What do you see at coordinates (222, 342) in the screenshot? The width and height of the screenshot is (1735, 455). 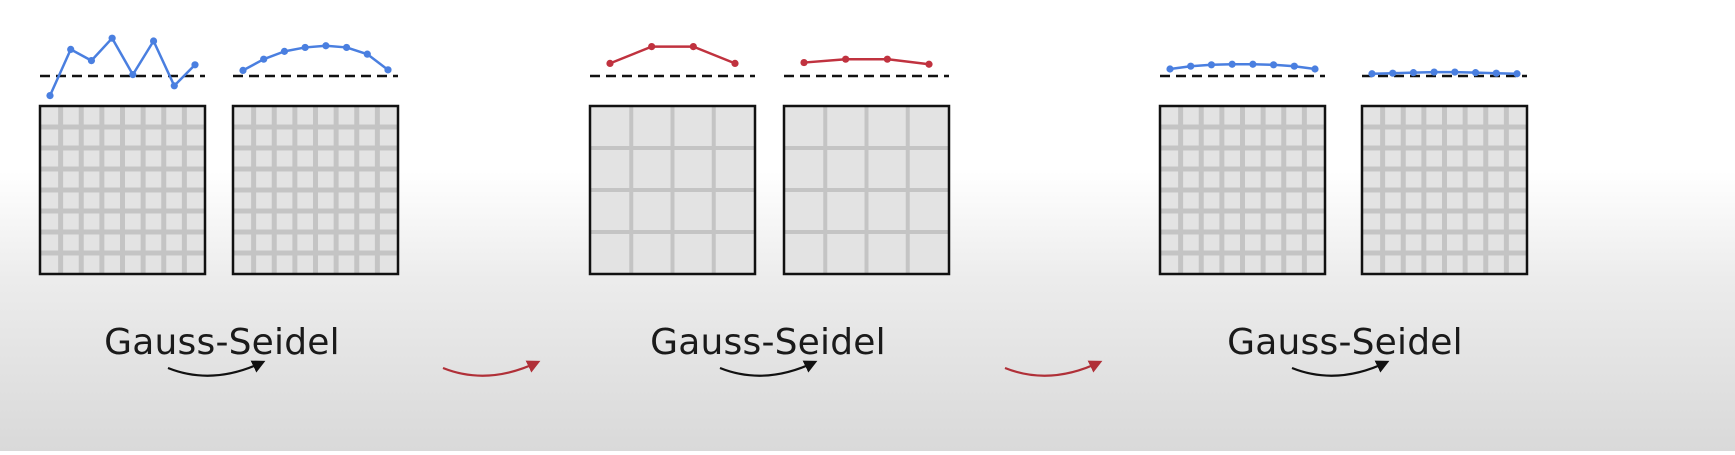 I see `gauss-seidel-caption-1: Gauss-Seidel` at bounding box center [222, 342].